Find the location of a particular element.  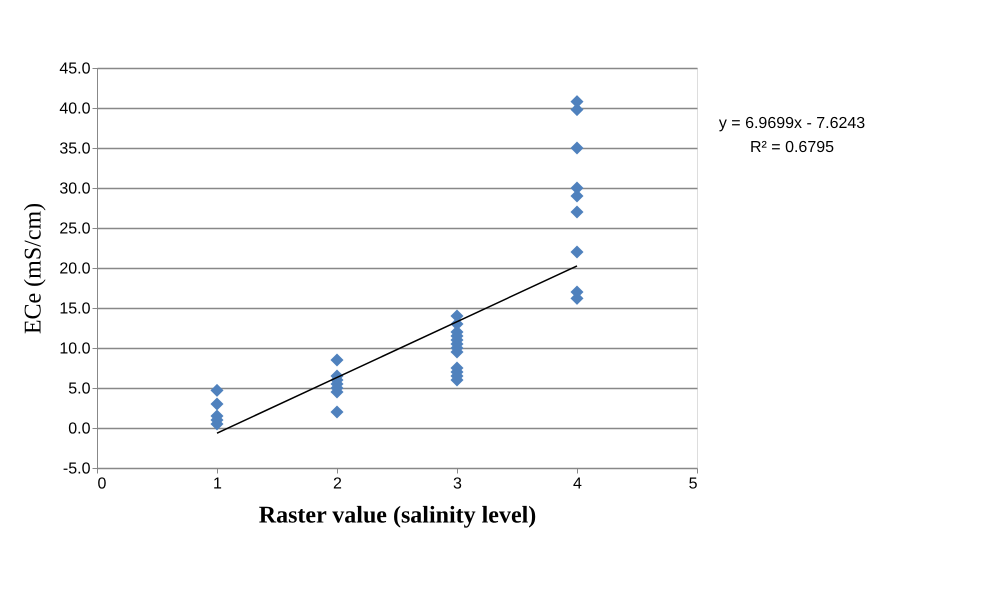

y-tick-label: 35.0 is located at coordinates (75, 149).